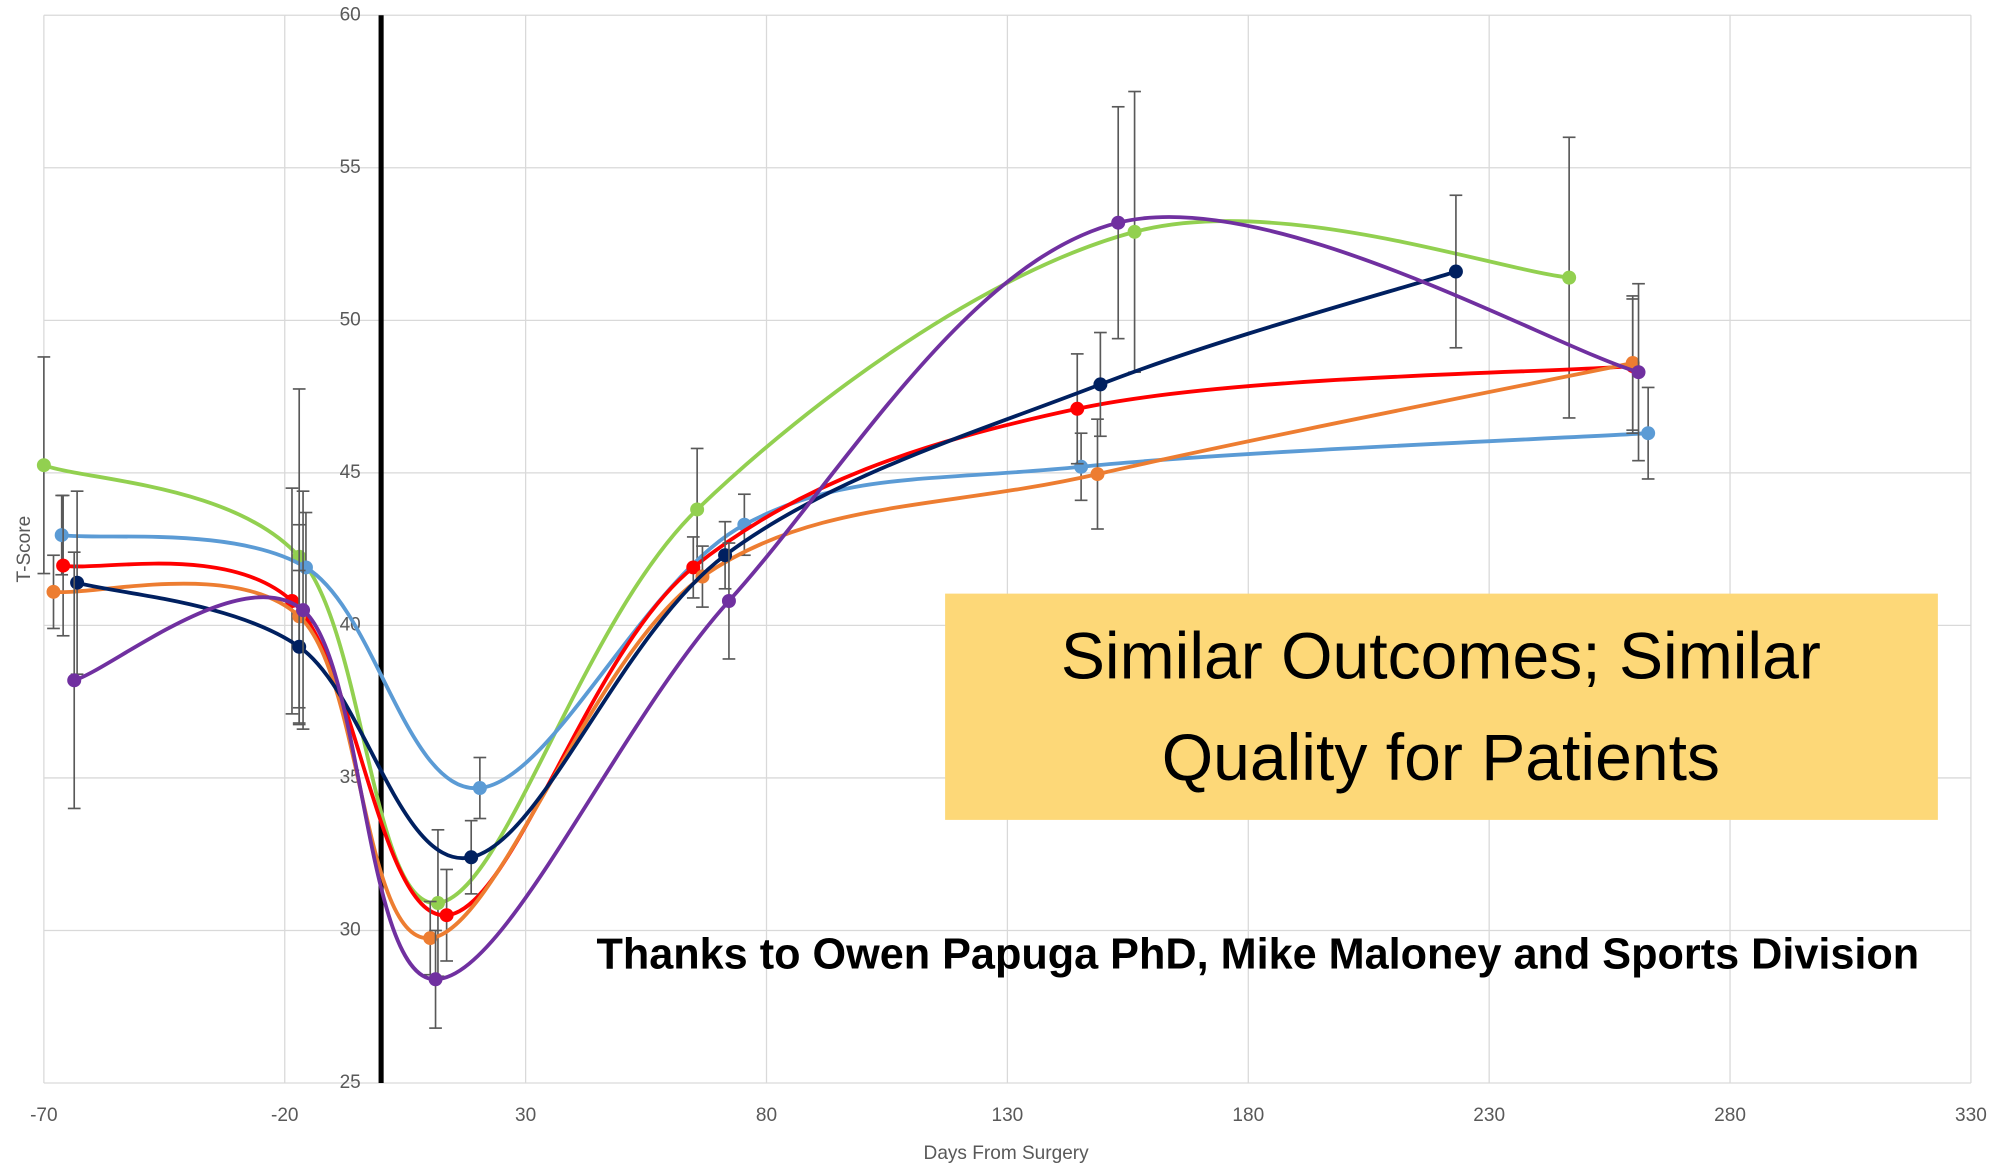 This screenshot has height=1172, width=1997. Describe the element at coordinates (525, 1115) in the screenshot. I see `x-tick-label: 30` at that location.